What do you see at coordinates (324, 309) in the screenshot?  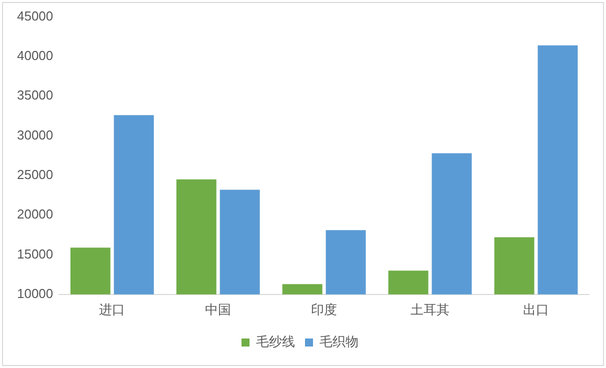 I see `x-tick-label: 印度` at bounding box center [324, 309].